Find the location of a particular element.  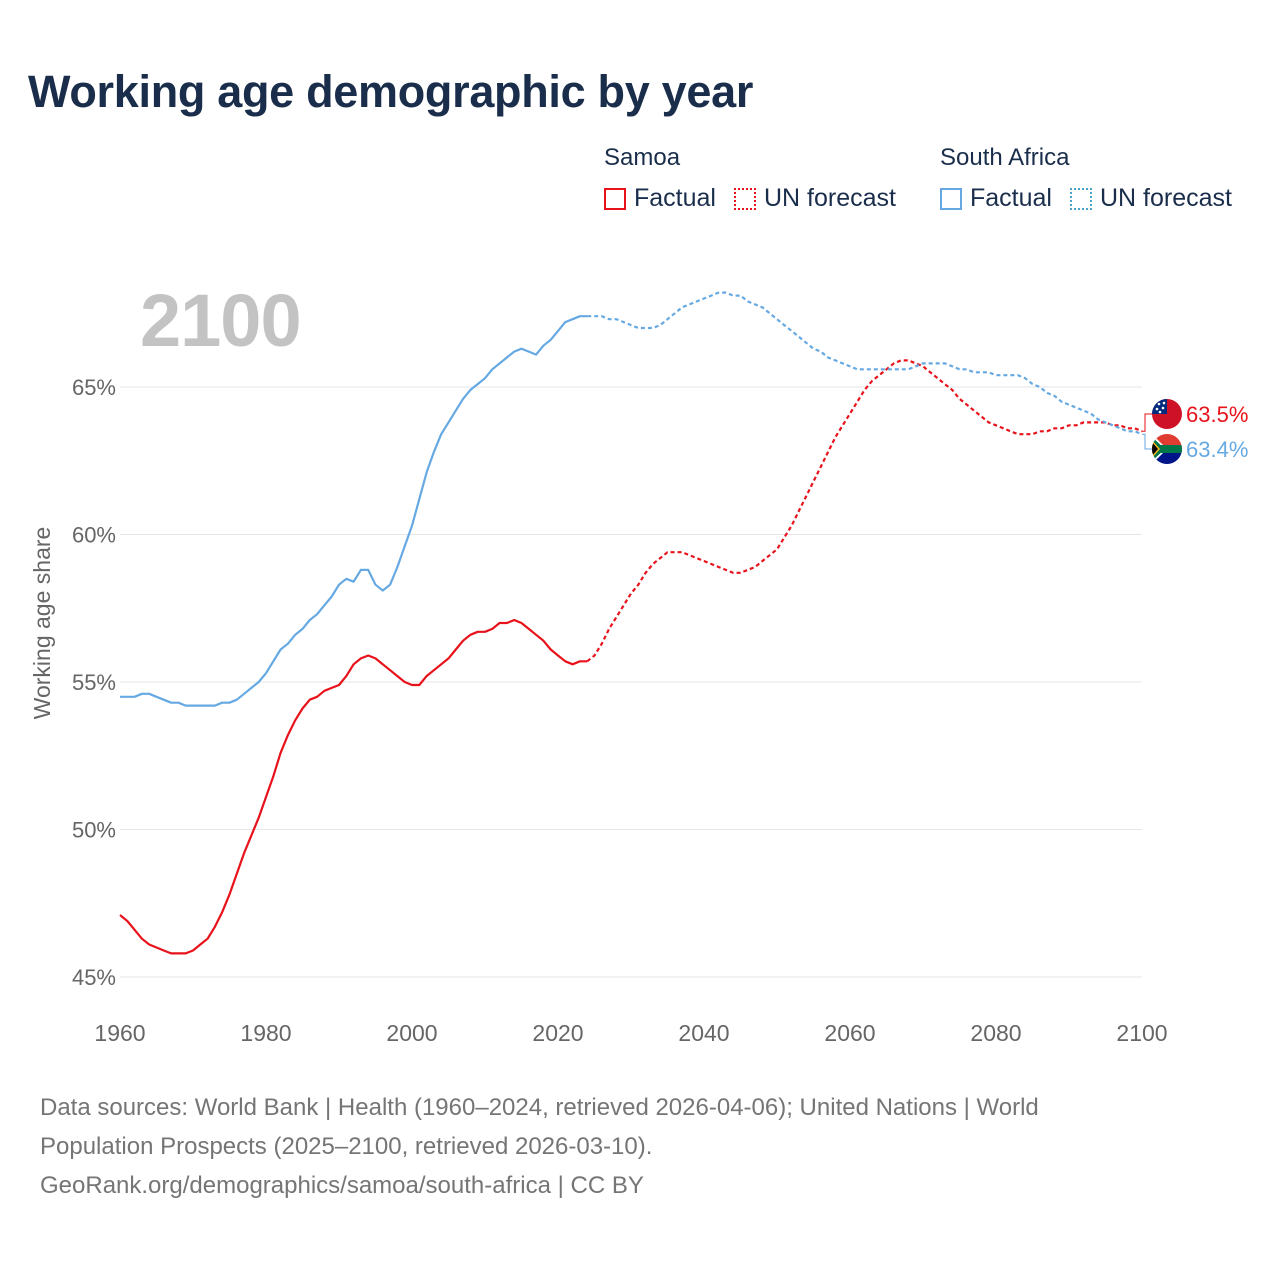

x-tick-label: 2040 is located at coordinates (703, 1033).